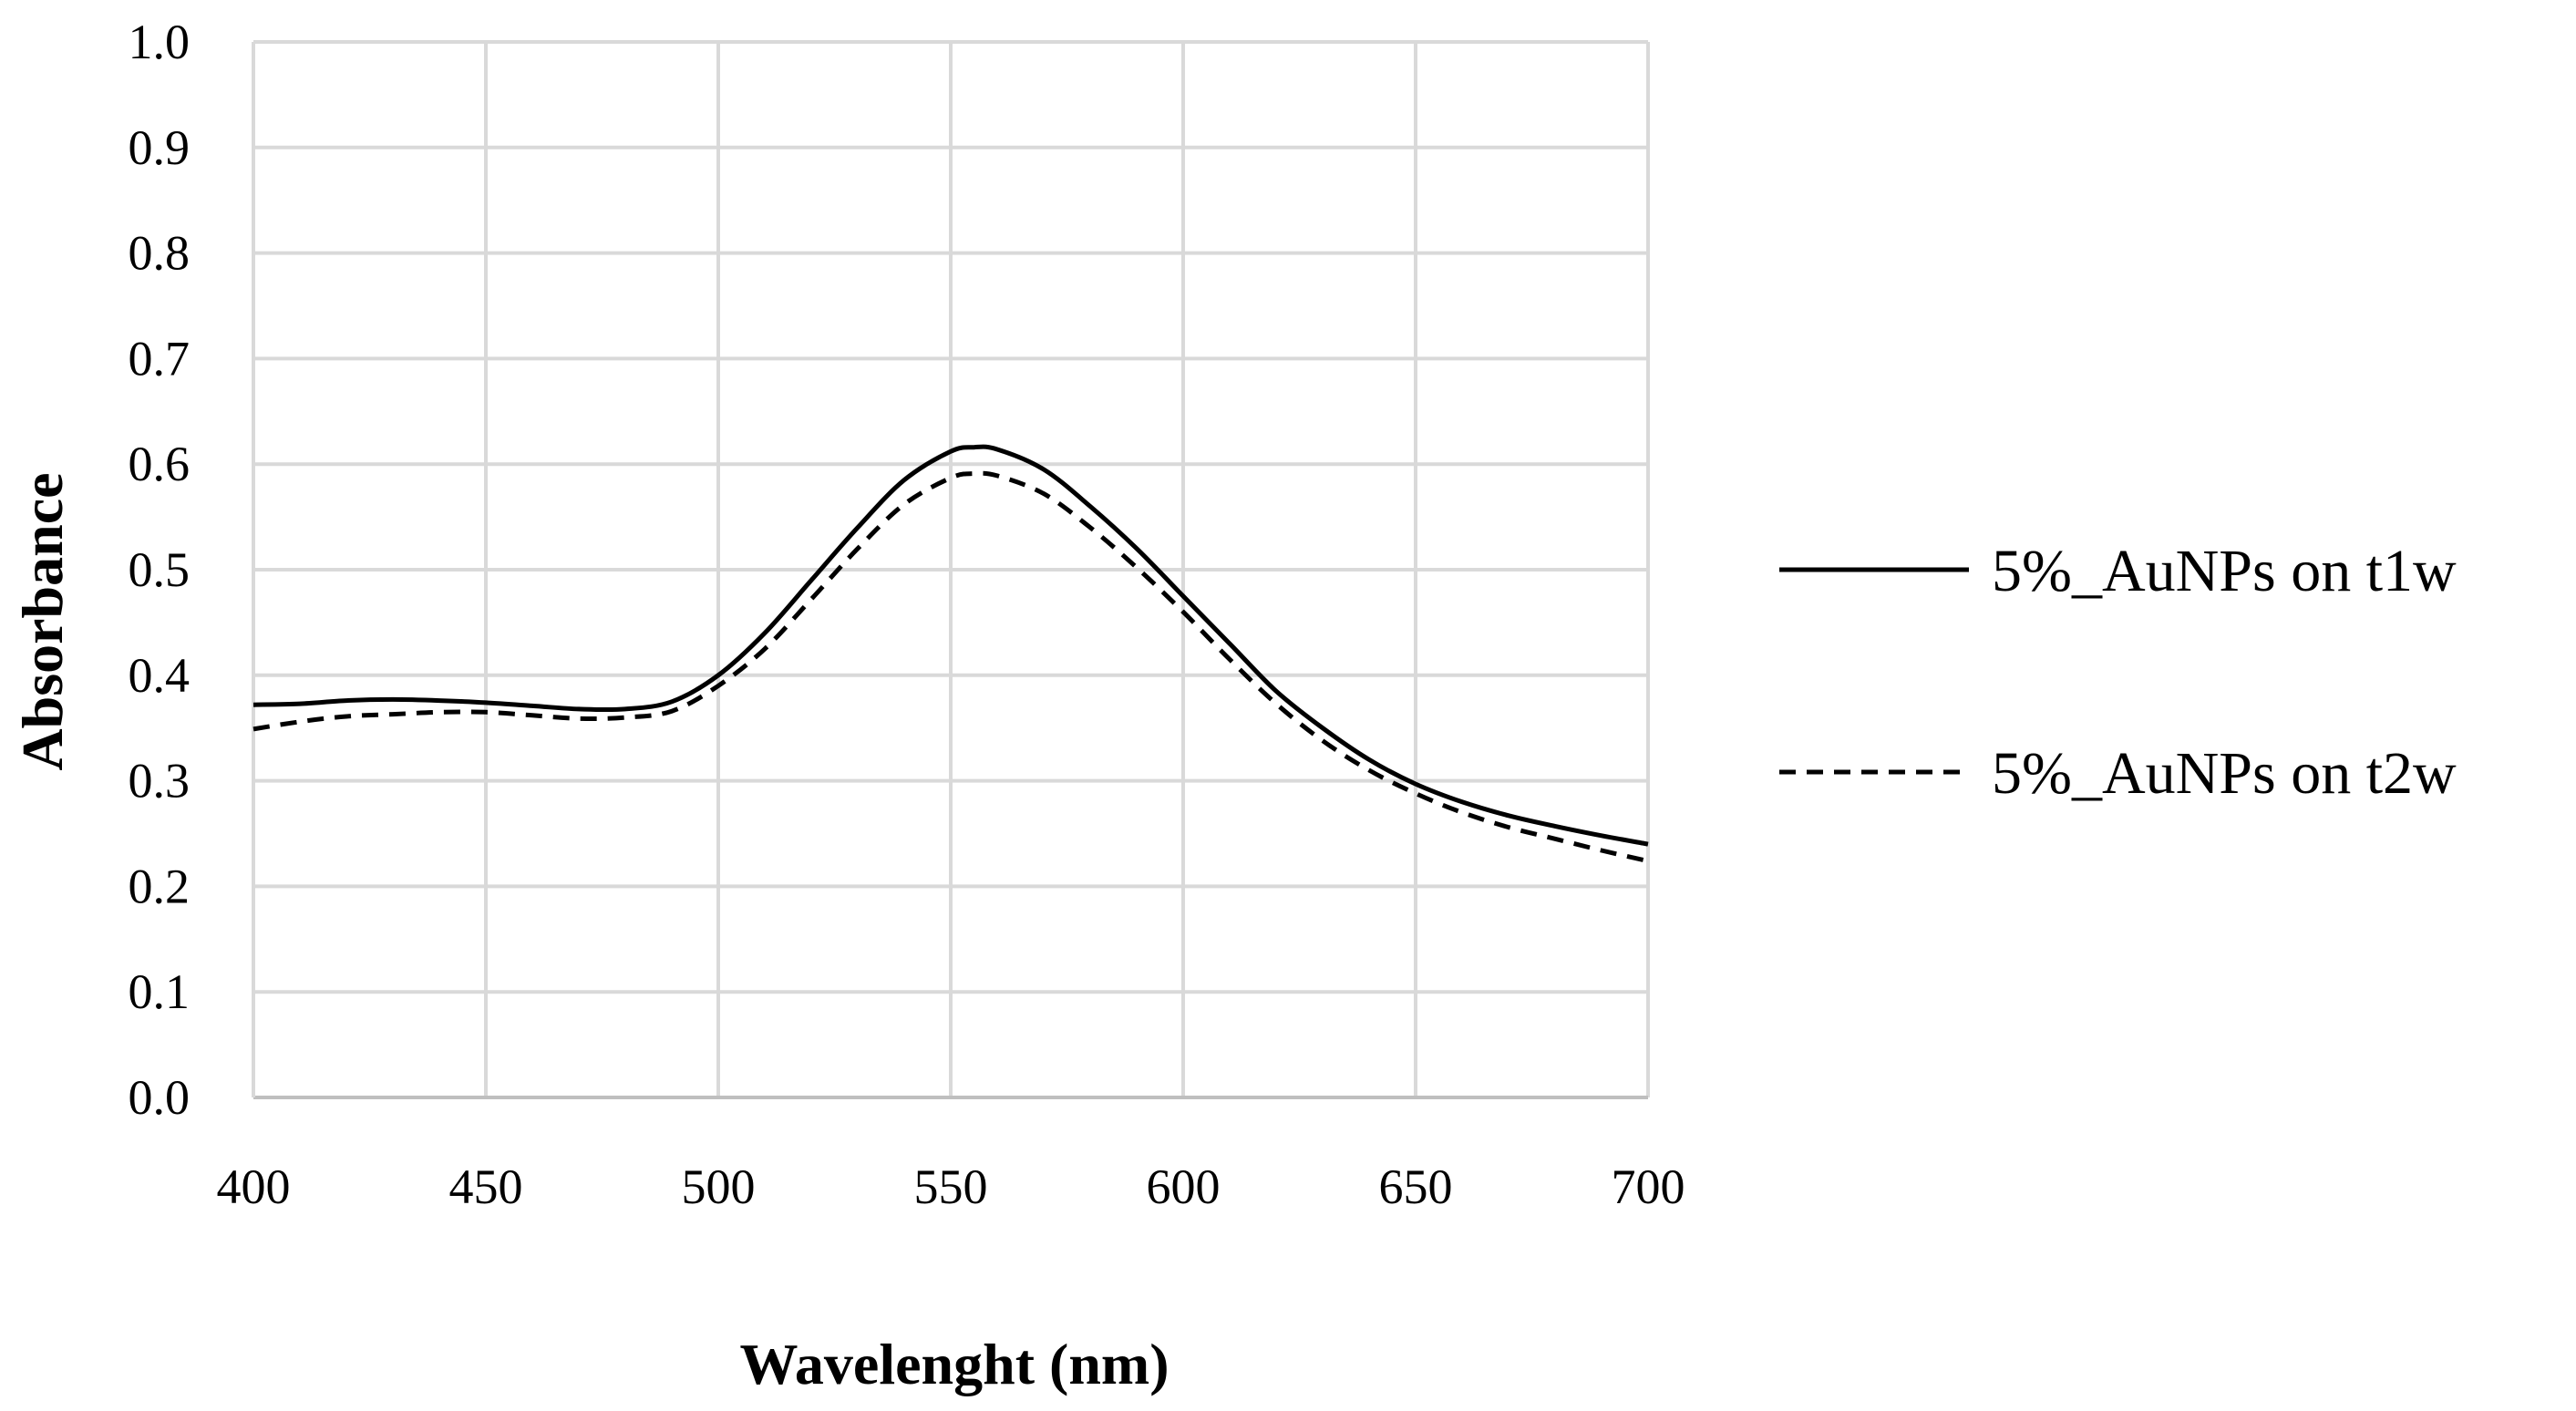  What do you see at coordinates (160, 253) in the screenshot?
I see `y-tick-label: 0.8` at bounding box center [160, 253].